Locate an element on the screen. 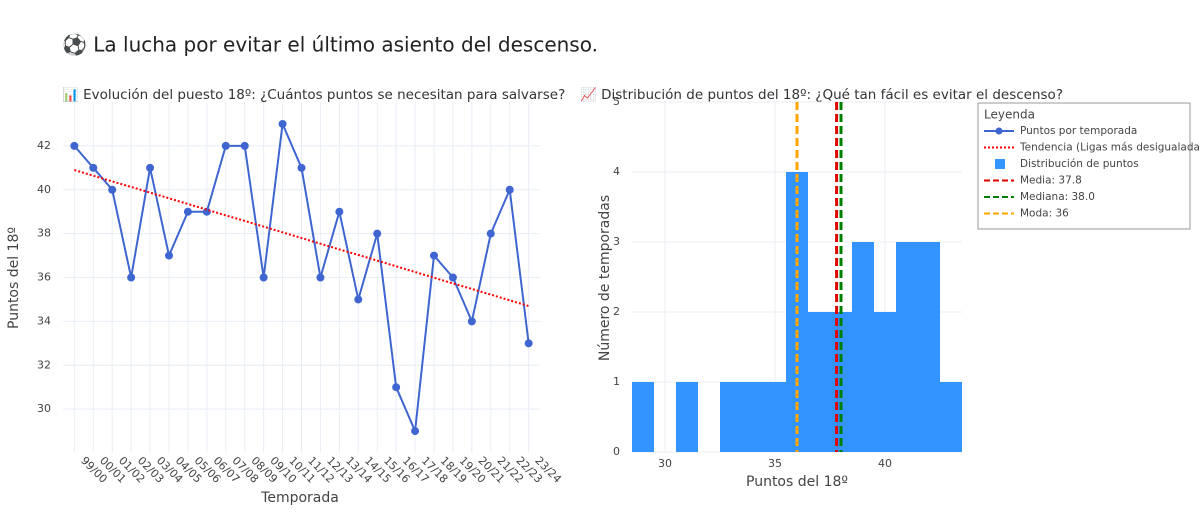 This screenshot has width=1200, height=518. legend-box is located at coordinates (1084, 166).